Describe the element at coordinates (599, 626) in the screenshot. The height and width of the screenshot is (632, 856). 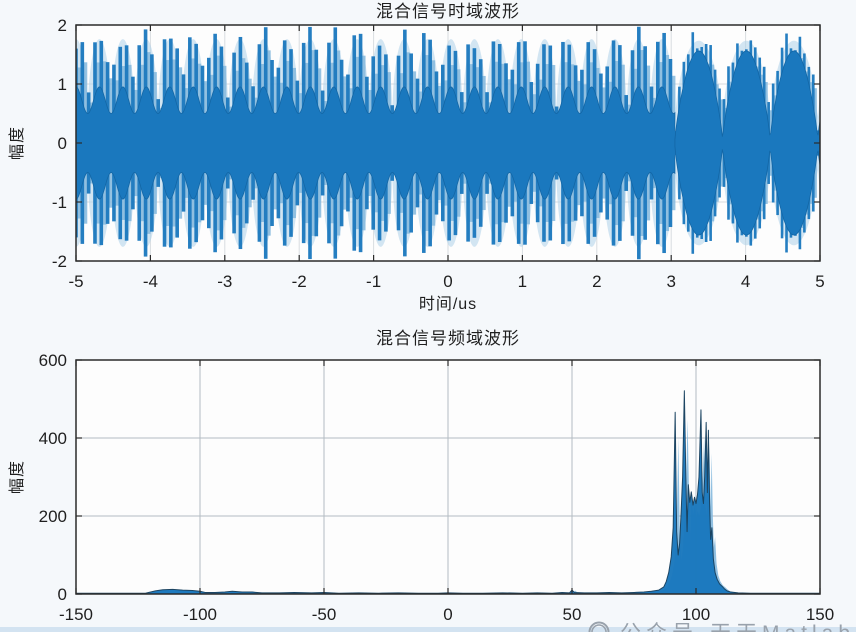
I see `wechat-official-account-icon` at that location.